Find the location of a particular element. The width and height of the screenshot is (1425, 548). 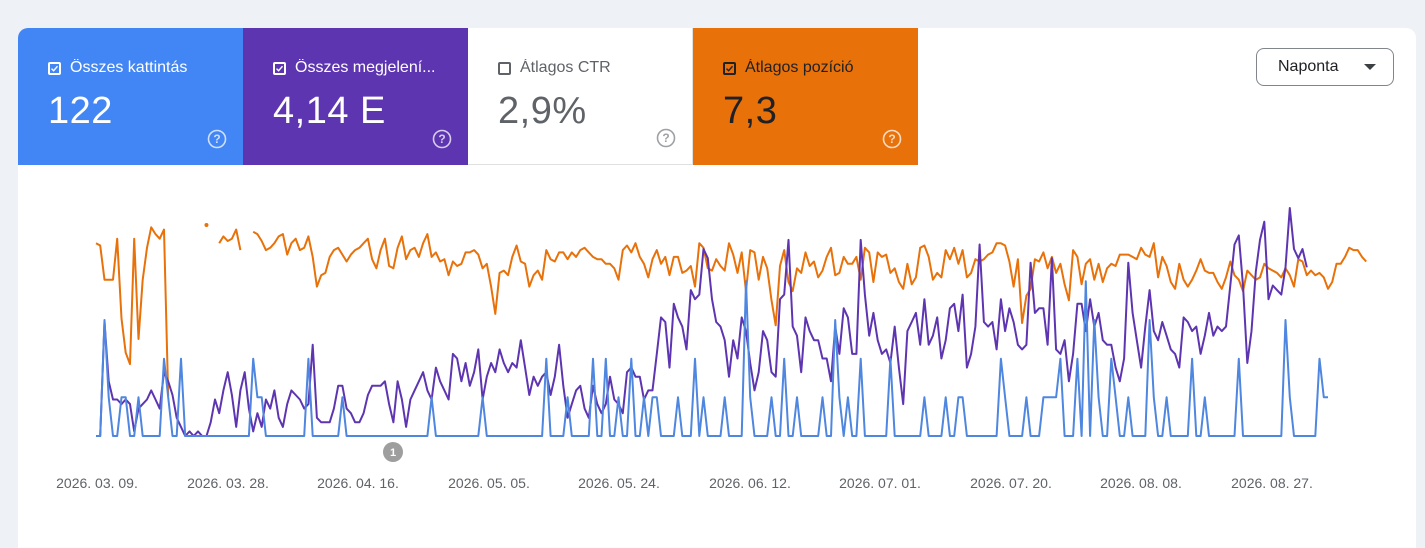

metric-total-impressions: Összes megjelení... 4,14 E ? is located at coordinates (355, 96).